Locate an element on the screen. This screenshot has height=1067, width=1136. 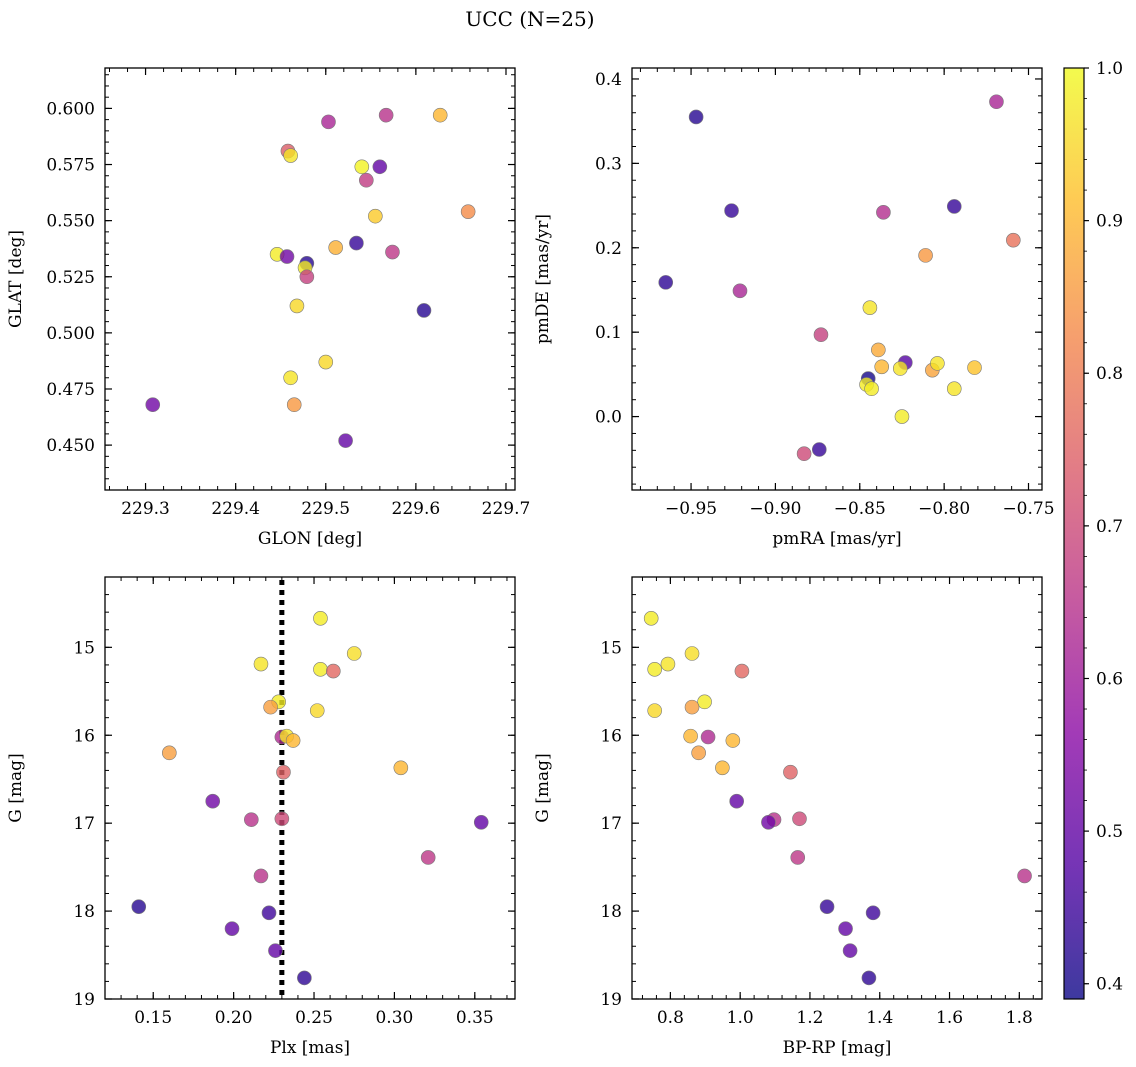
x-tick-label: −0.90 is located at coordinates (775, 509).